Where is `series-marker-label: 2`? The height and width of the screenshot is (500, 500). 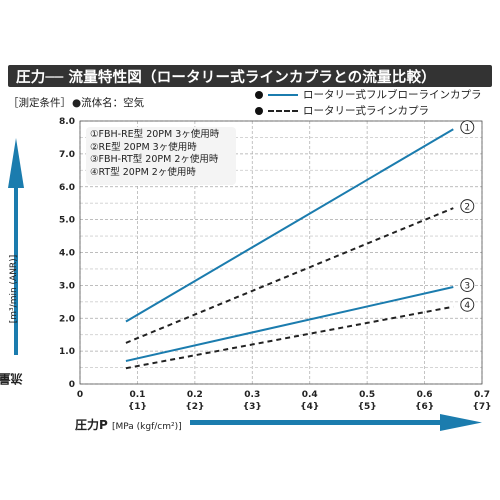
series-marker-label: 2 is located at coordinates (467, 208).